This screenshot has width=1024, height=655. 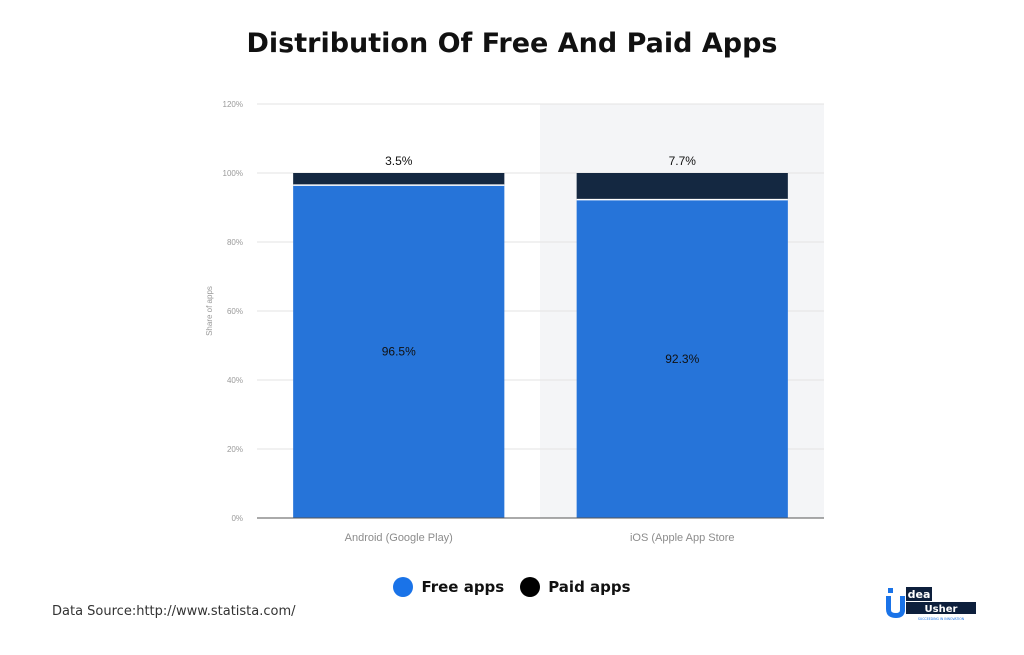 What do you see at coordinates (589, 587) in the screenshot?
I see `legend-label-paid: Paid apps` at bounding box center [589, 587].